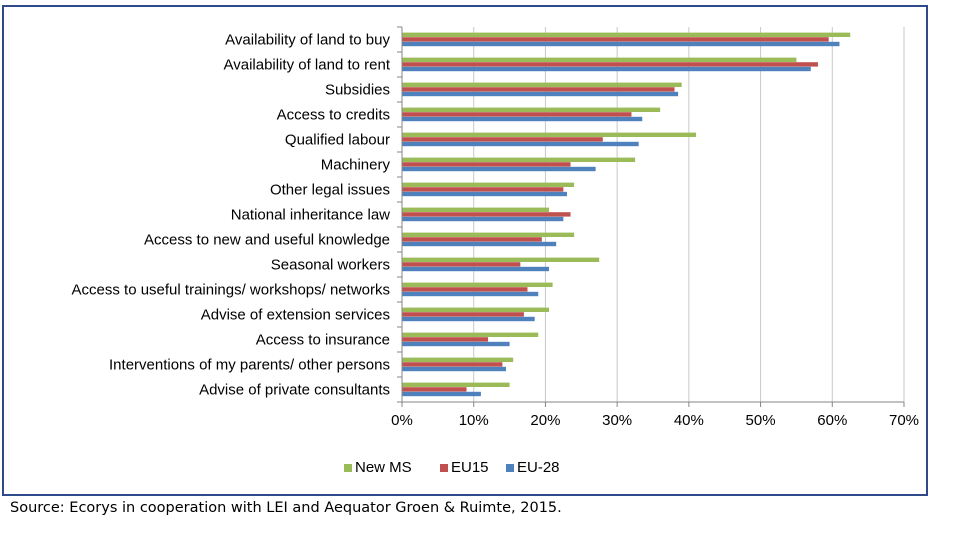 The width and height of the screenshot is (960, 535). I want to click on x-tick-label-30: 30%, so click(617, 420).